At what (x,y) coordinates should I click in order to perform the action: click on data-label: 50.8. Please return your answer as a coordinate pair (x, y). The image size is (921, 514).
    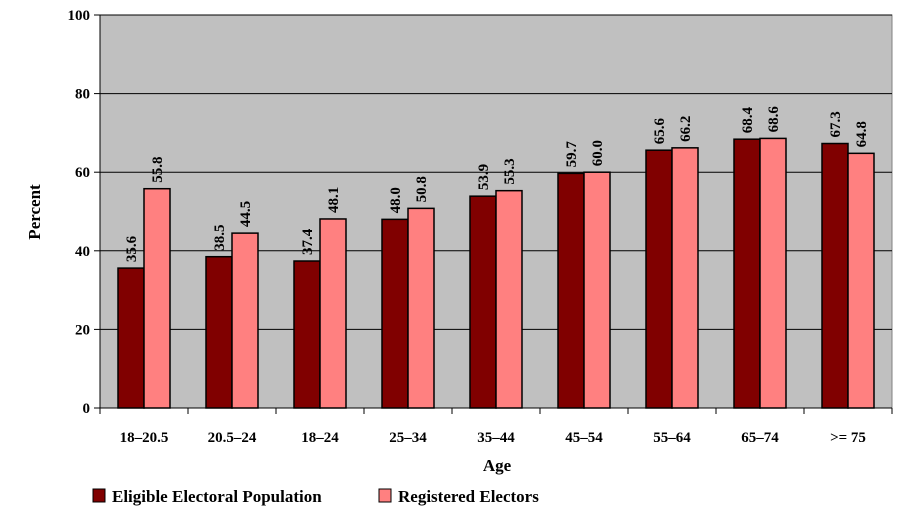
    Looking at the image, I should click on (422, 189).